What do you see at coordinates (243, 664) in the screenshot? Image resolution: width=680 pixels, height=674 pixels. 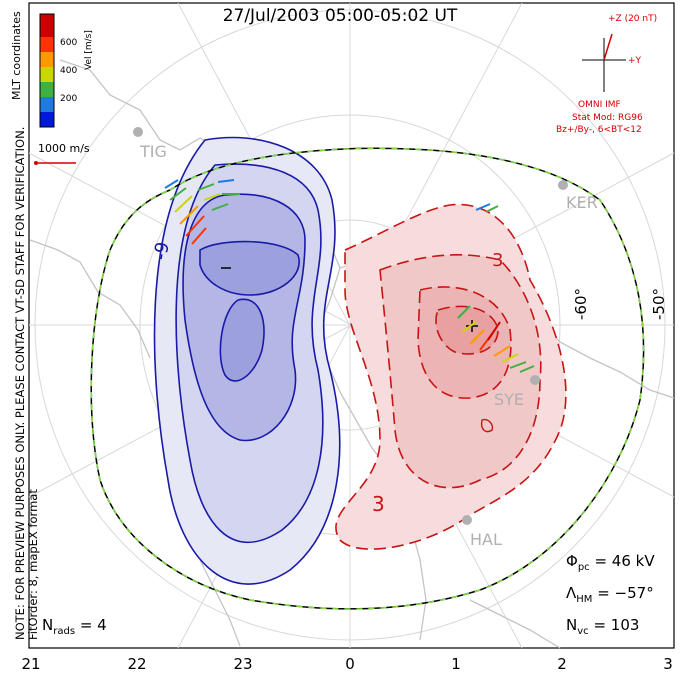 I see `mlt-tick-23: 23` at bounding box center [243, 664].